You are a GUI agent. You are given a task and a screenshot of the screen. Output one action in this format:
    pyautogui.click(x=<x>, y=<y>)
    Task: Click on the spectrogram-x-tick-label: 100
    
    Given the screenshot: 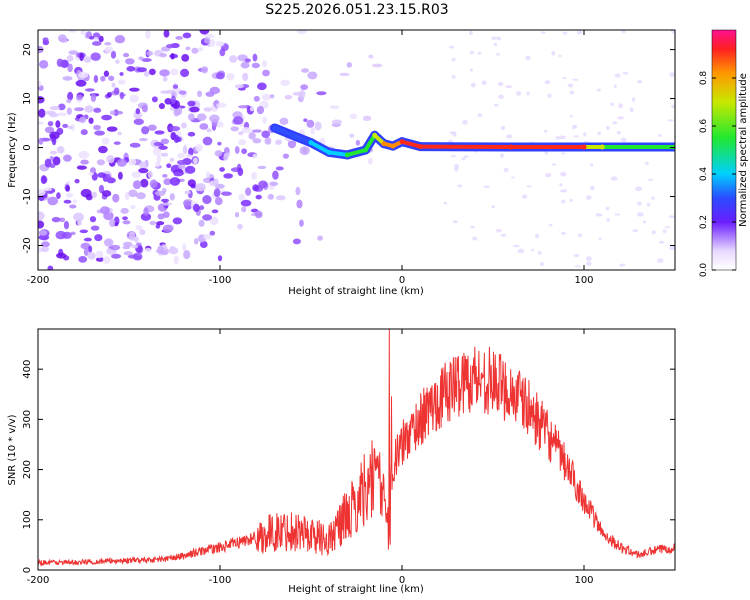 What is the action you would take?
    pyautogui.click(x=583, y=280)
    